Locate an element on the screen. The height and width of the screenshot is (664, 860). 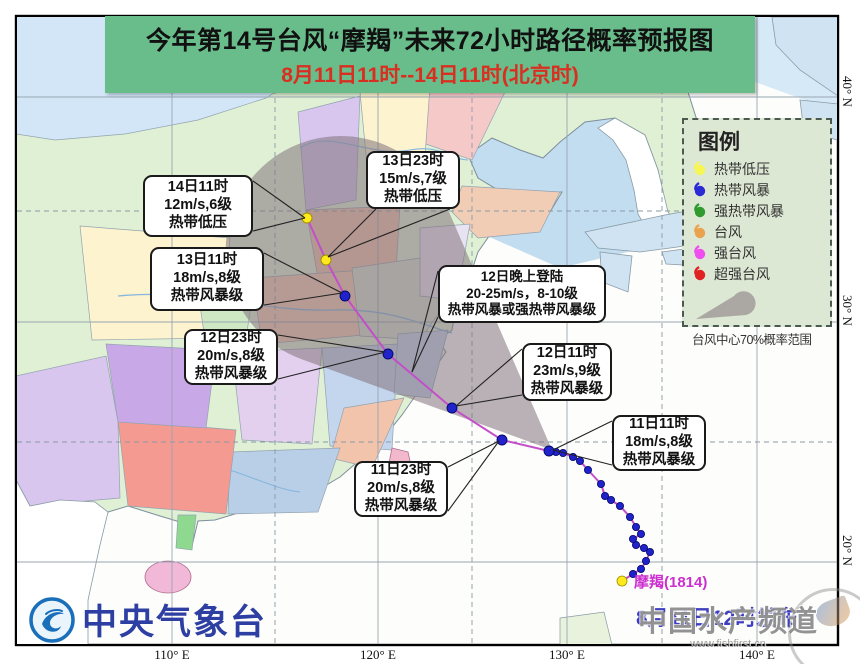
latitude-label: 20° N is located at coordinates (847, 550).